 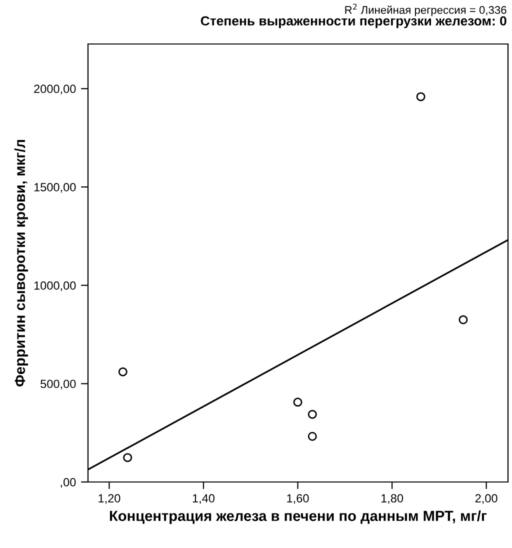 I want to click on y-tick-label: 1000,00, so click(x=55, y=286).